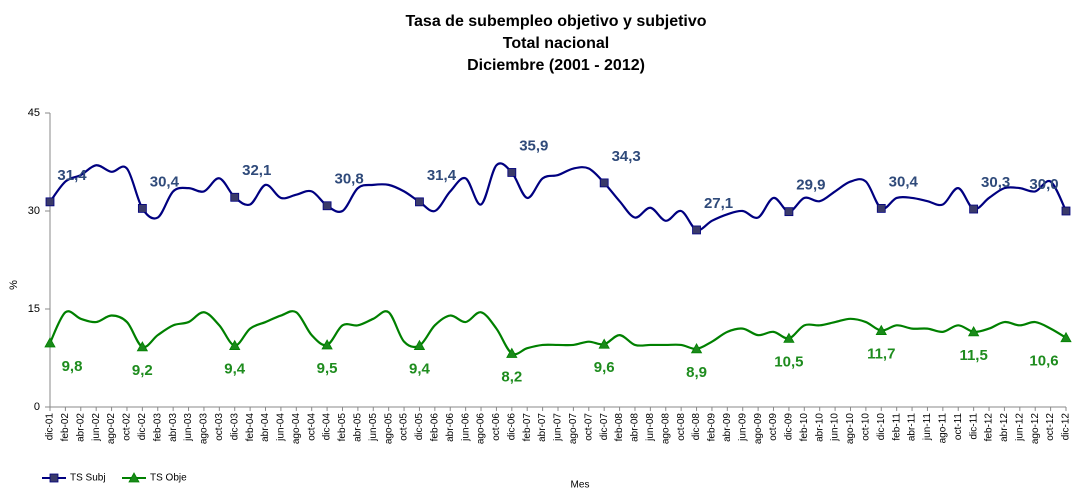 The height and width of the screenshot is (498, 1078). I want to click on x-tick-label: oct-12, so click(1050, 427).